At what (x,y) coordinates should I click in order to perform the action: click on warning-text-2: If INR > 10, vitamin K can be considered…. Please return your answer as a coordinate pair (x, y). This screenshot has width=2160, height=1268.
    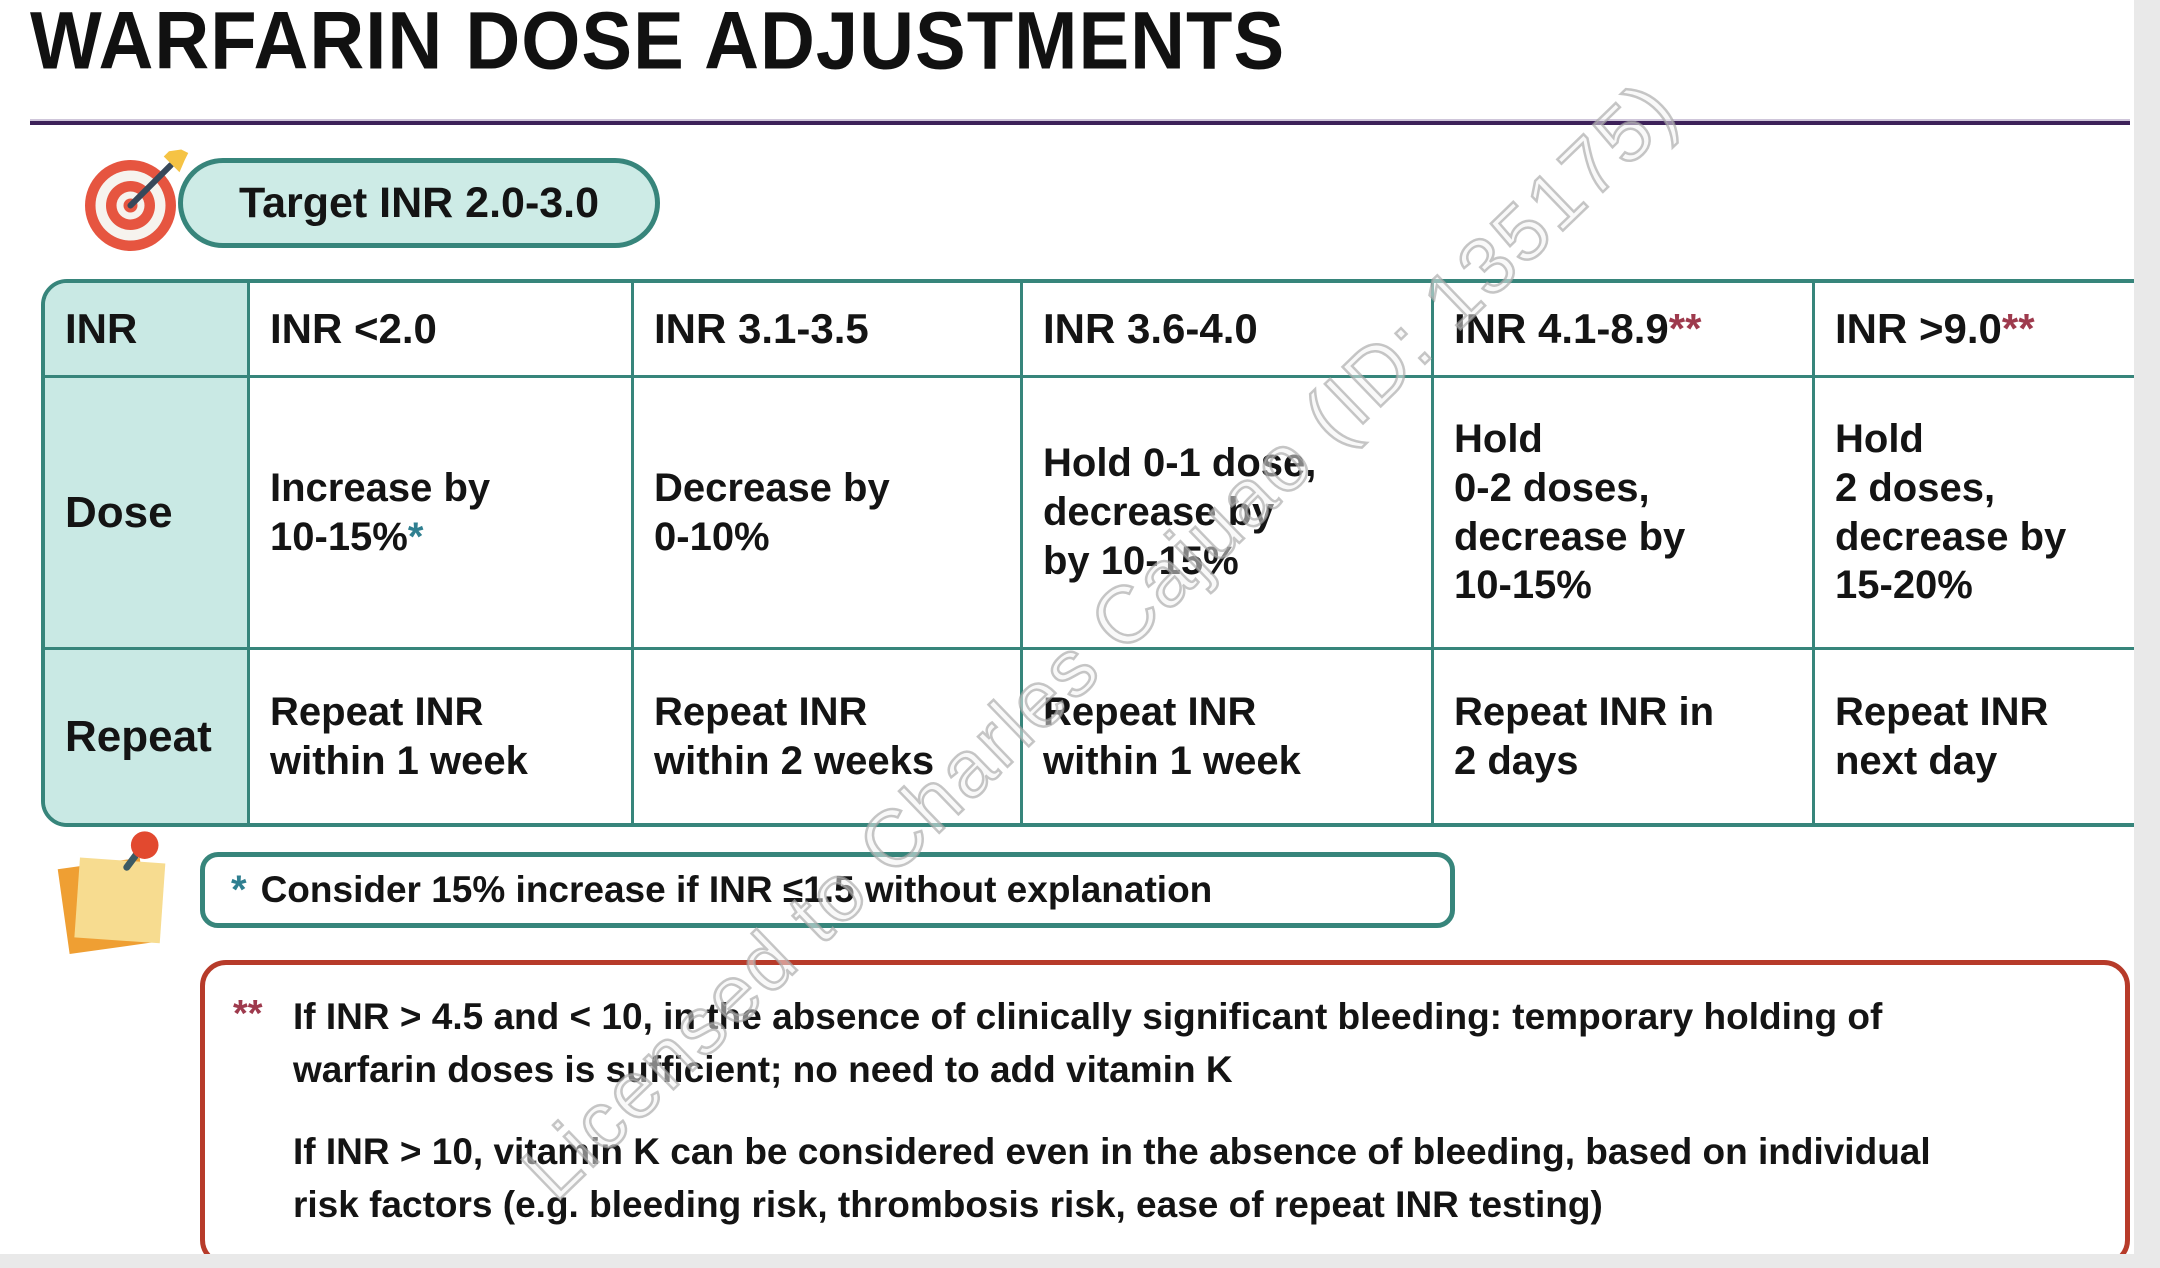
    Looking at the image, I should click on (1112, 1178).